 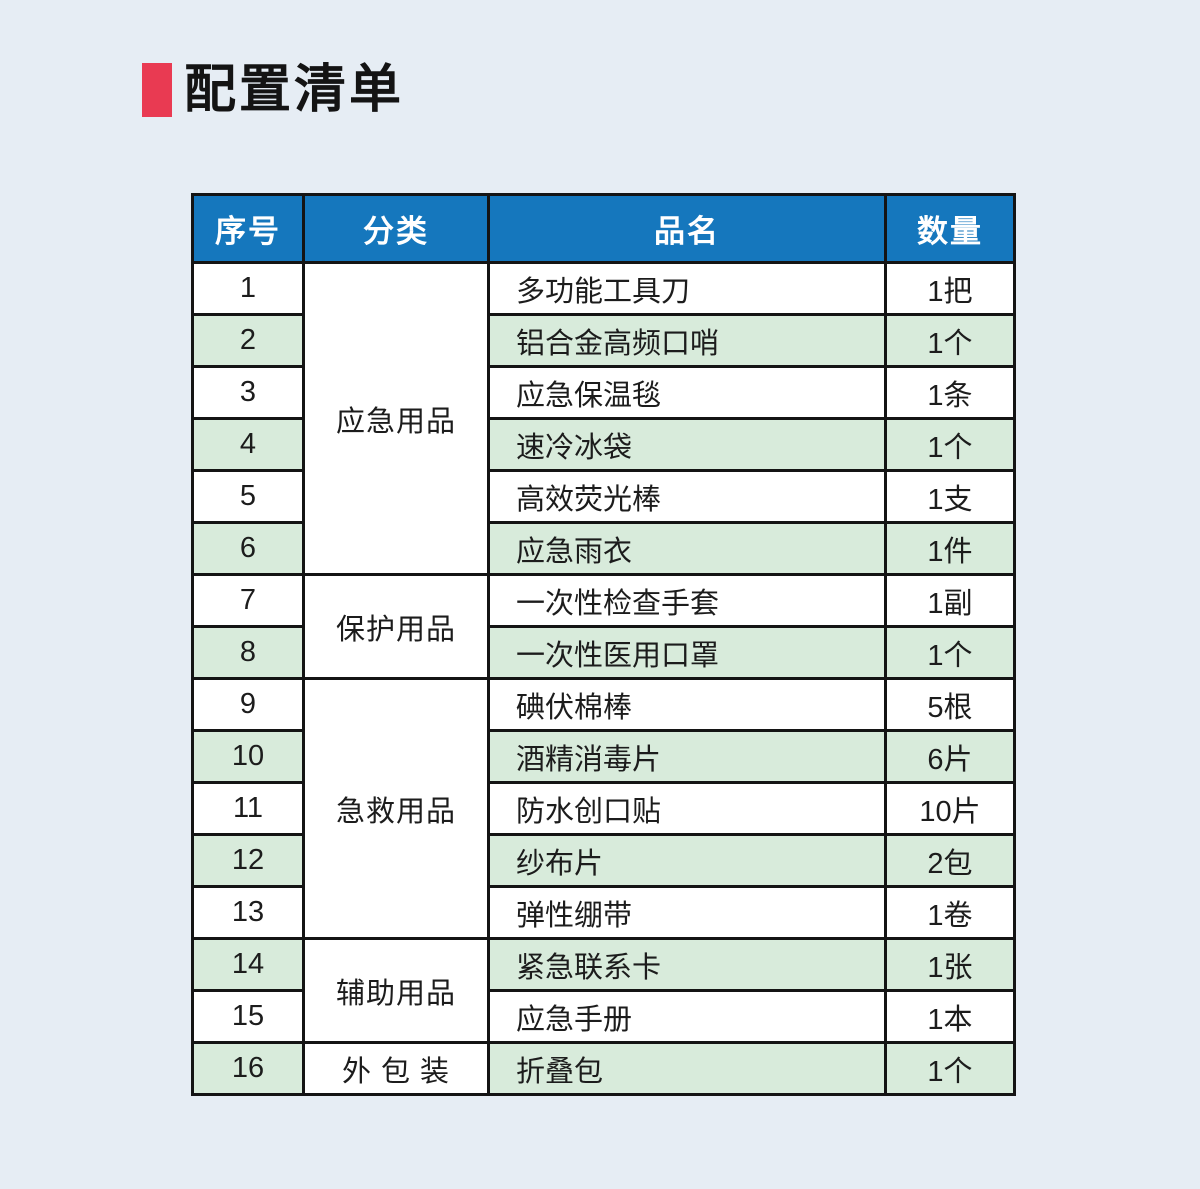 What do you see at coordinates (248, 496) in the screenshot?
I see `row-number-cell: 5` at bounding box center [248, 496].